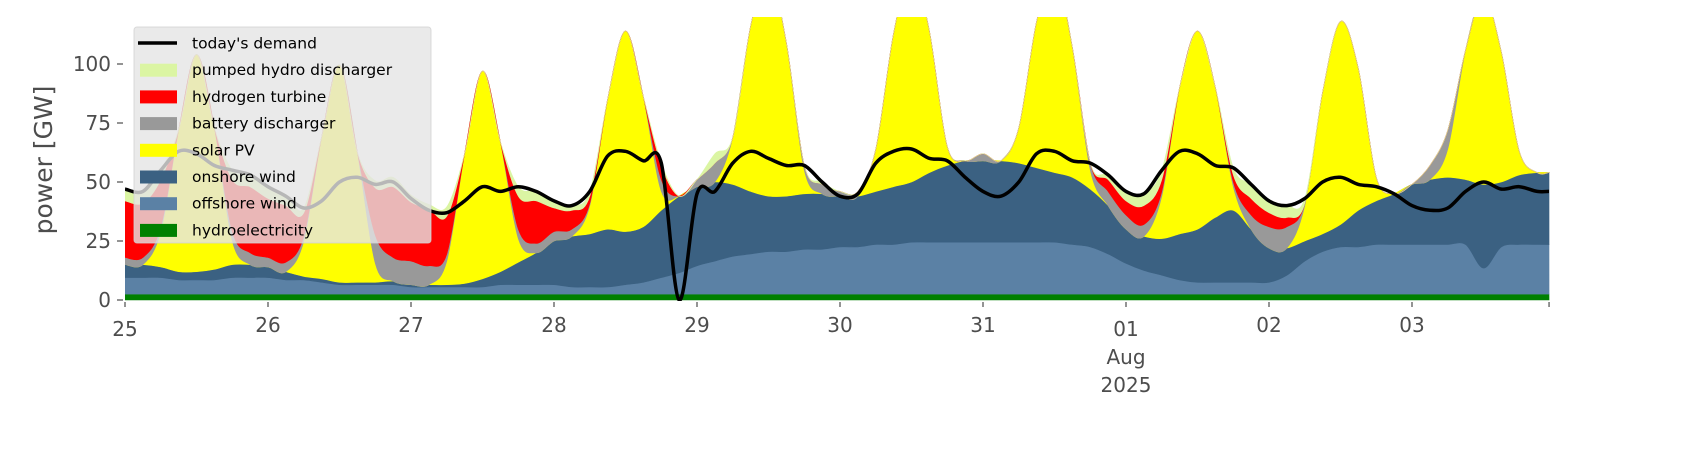 Image resolution: width=1706 pixels, height=464 pixels. I want to click on legend-label: solar PV, so click(223, 150).